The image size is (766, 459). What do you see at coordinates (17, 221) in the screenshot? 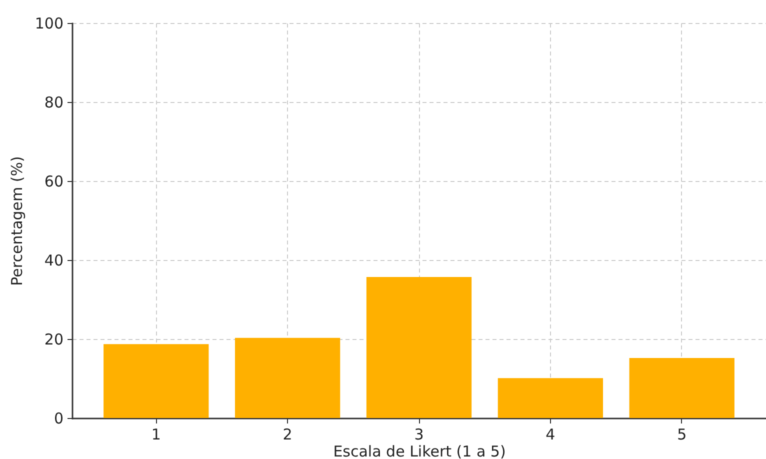
I see `y-axis-title: Percentagem (%)` at bounding box center [17, 221].